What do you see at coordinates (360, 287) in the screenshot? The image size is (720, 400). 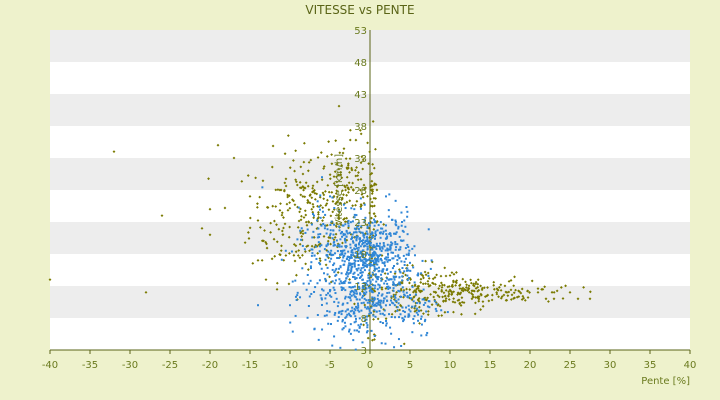 I see `y-tick-label: 13` at bounding box center [360, 287].